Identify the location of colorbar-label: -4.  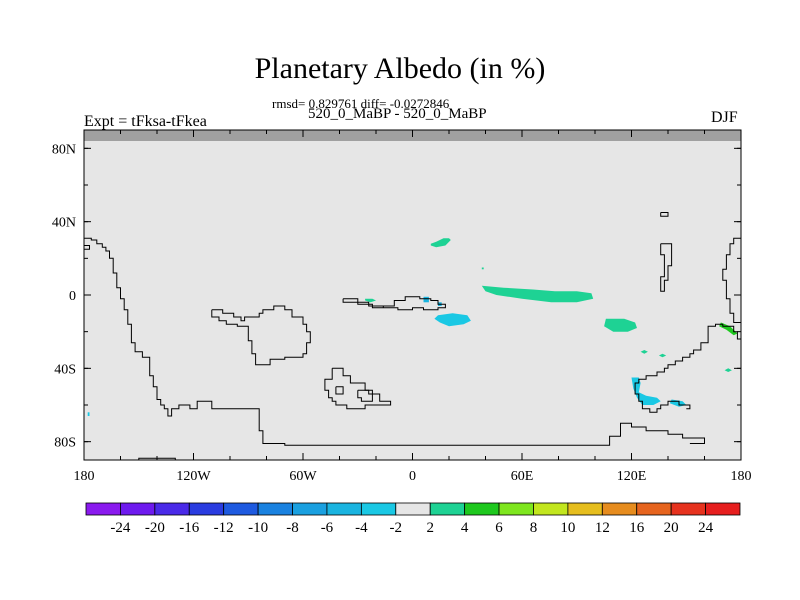
(361, 528).